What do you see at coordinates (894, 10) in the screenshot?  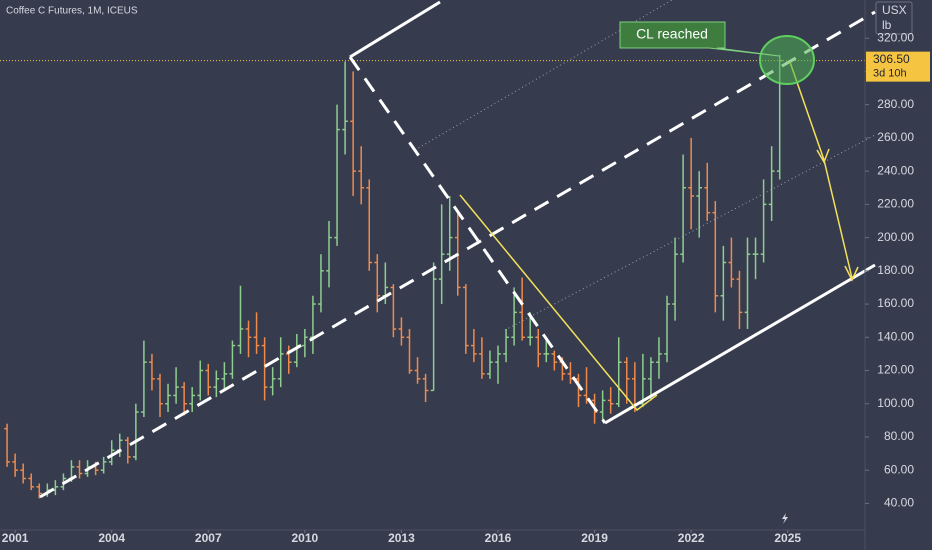 I see `currency: USX` at bounding box center [894, 10].